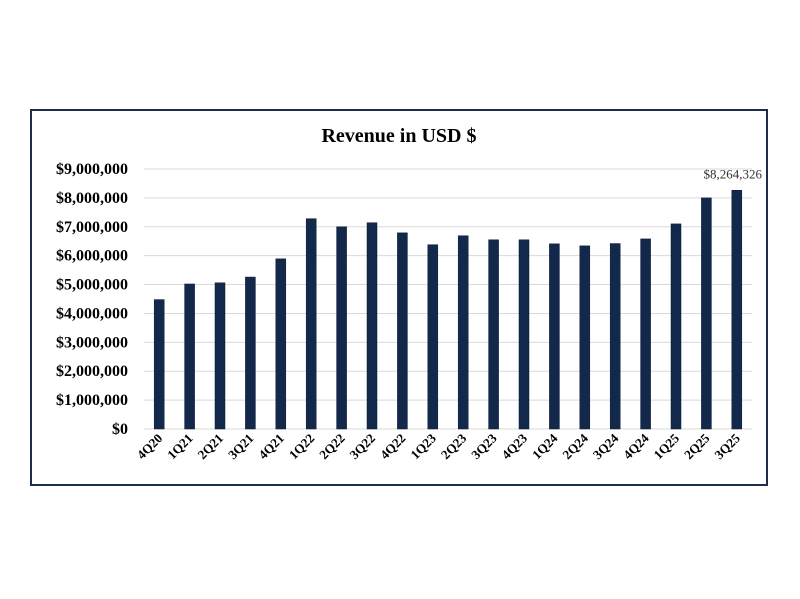 This screenshot has height=599, width=800. What do you see at coordinates (585, 337) in the screenshot?
I see `bar-2Q24` at bounding box center [585, 337].